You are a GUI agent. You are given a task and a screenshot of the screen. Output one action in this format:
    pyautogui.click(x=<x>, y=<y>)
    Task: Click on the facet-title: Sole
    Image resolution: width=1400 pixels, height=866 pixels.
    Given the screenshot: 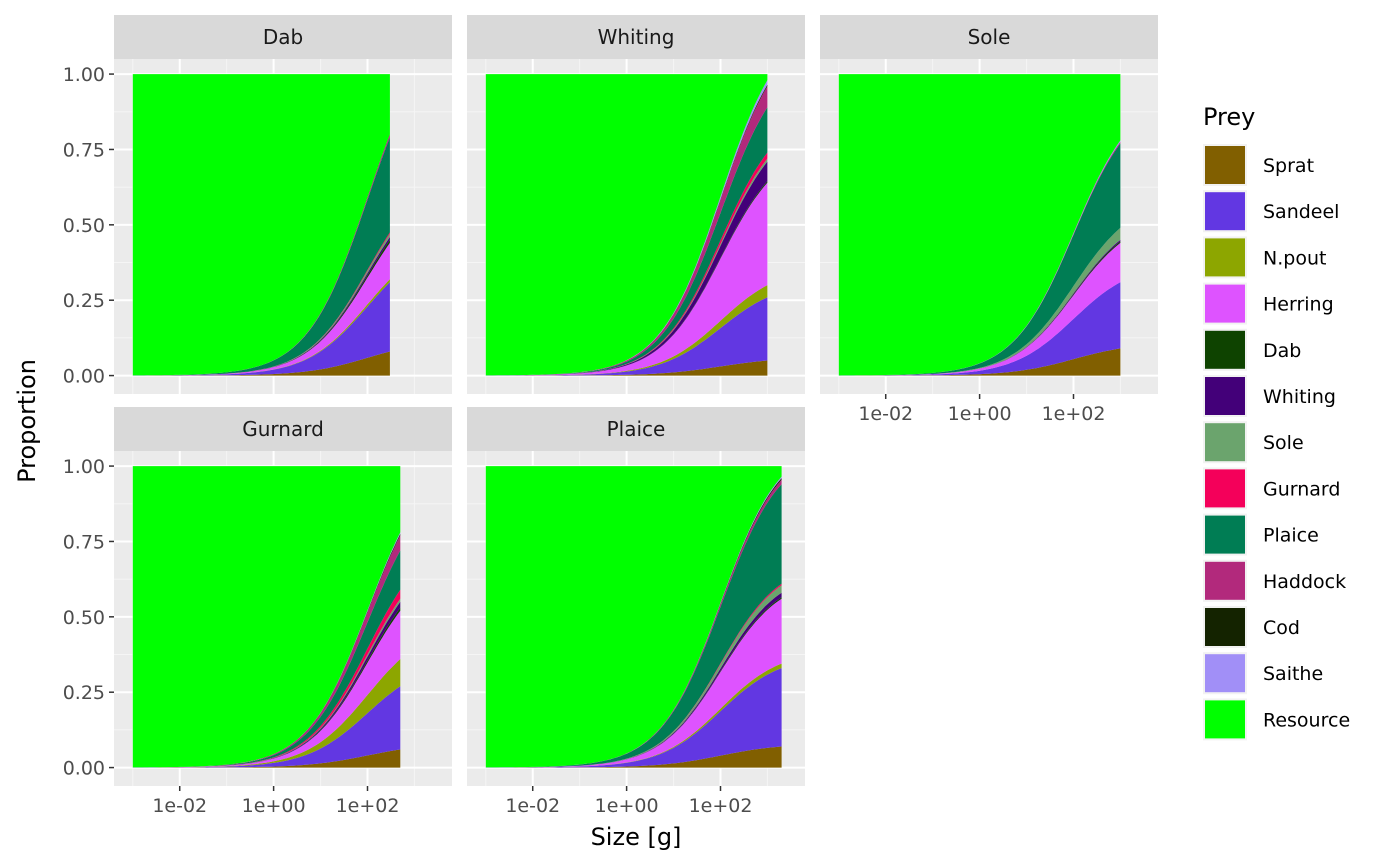 What is the action you would take?
    pyautogui.click(x=989, y=37)
    